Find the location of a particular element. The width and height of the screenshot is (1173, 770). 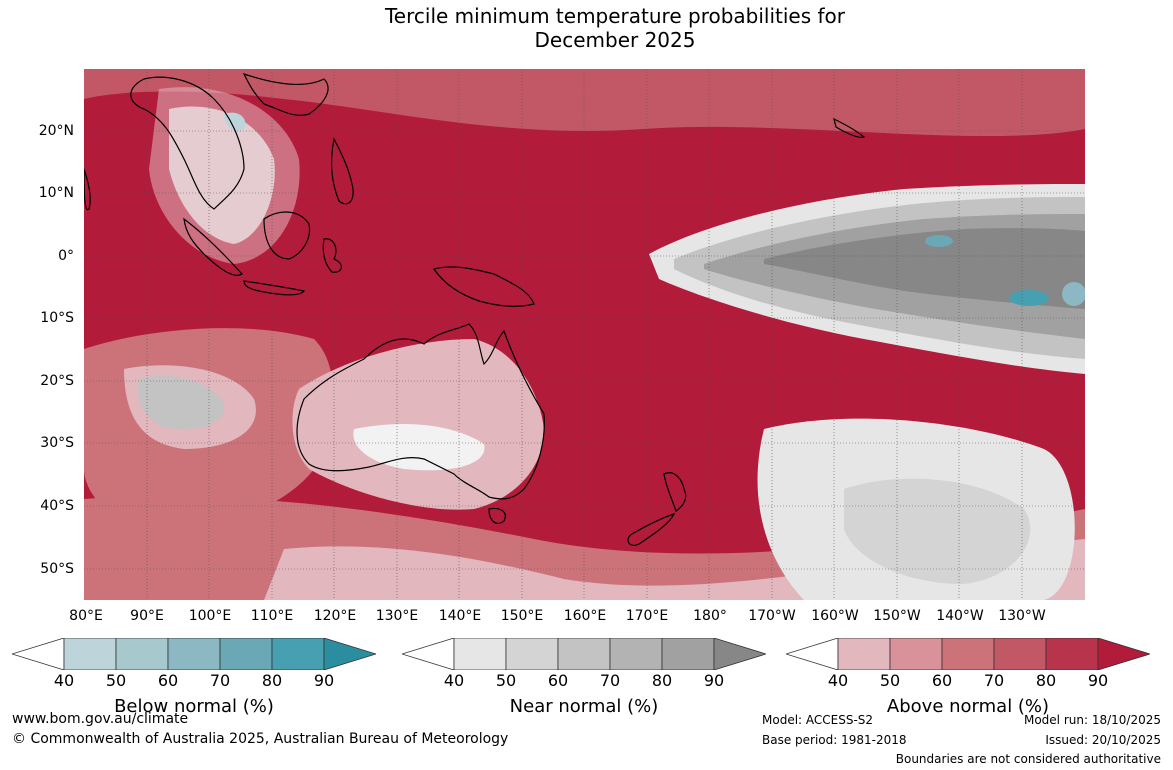

coast-java is located at coordinates (274, 288).